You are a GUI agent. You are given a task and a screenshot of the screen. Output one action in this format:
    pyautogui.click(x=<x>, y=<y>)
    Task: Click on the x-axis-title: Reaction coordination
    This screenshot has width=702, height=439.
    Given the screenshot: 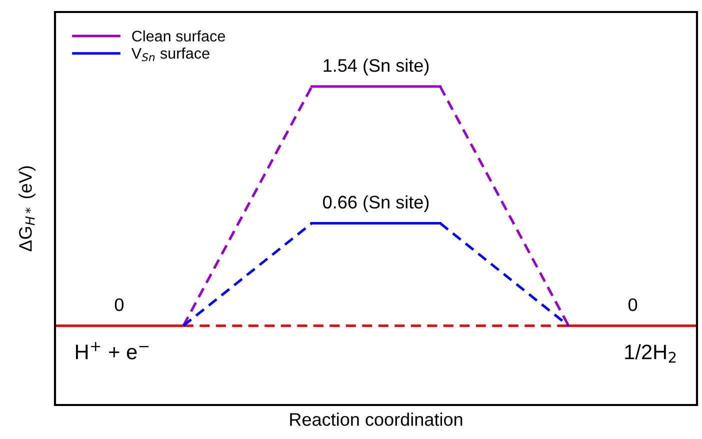 What is the action you would take?
    pyautogui.click(x=376, y=419)
    